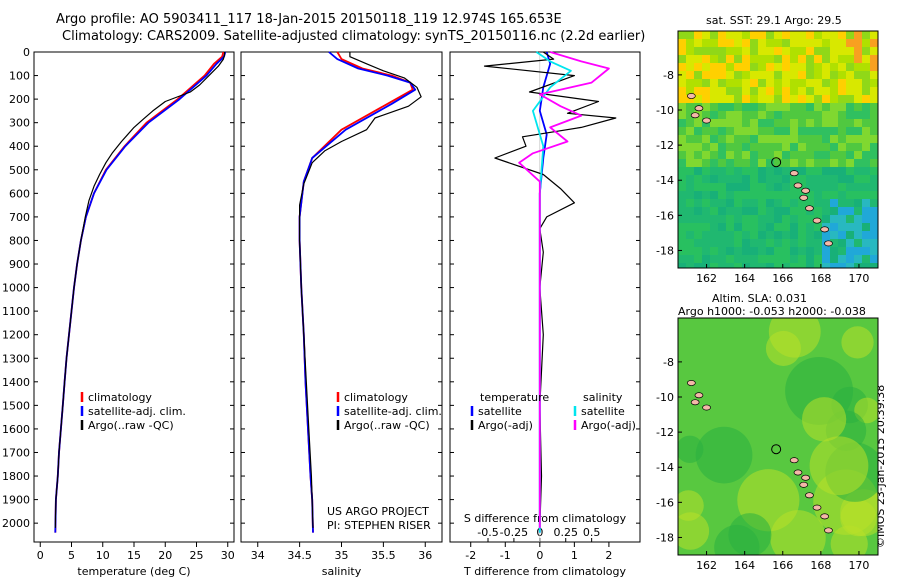 This screenshot has width=900, height=580. What do you see at coordinates (744, 565) in the screenshot?
I see `map-x-tick-label: 164` at bounding box center [744, 565].